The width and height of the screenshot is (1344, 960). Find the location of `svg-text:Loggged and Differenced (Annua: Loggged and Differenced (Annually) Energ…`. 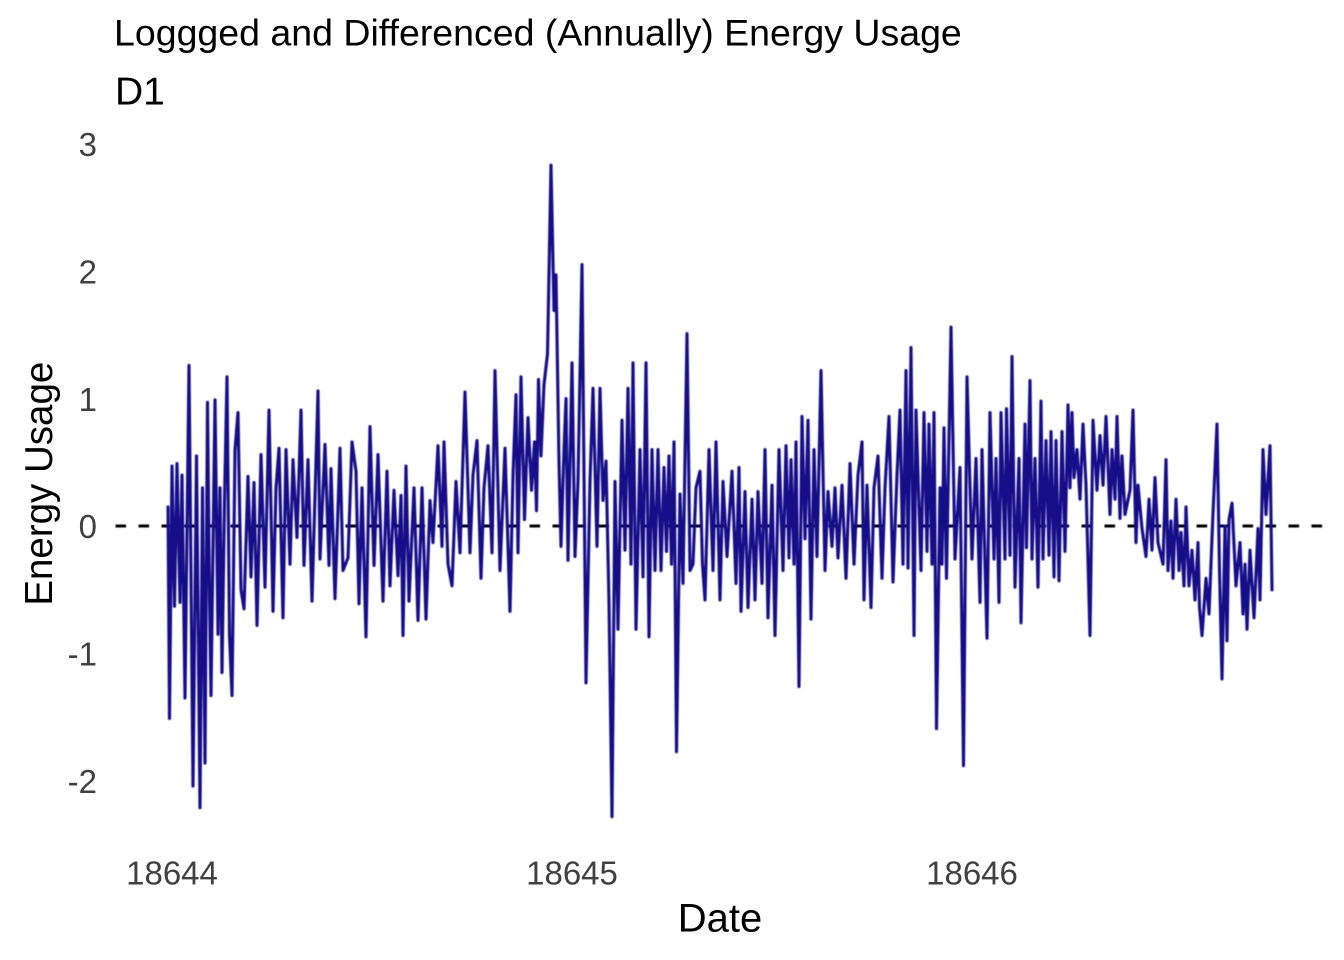

svg-text:Loggged and Differenced (Annua: Loggged and Differenced (Annually) Energ… is located at coordinates (538, 33).